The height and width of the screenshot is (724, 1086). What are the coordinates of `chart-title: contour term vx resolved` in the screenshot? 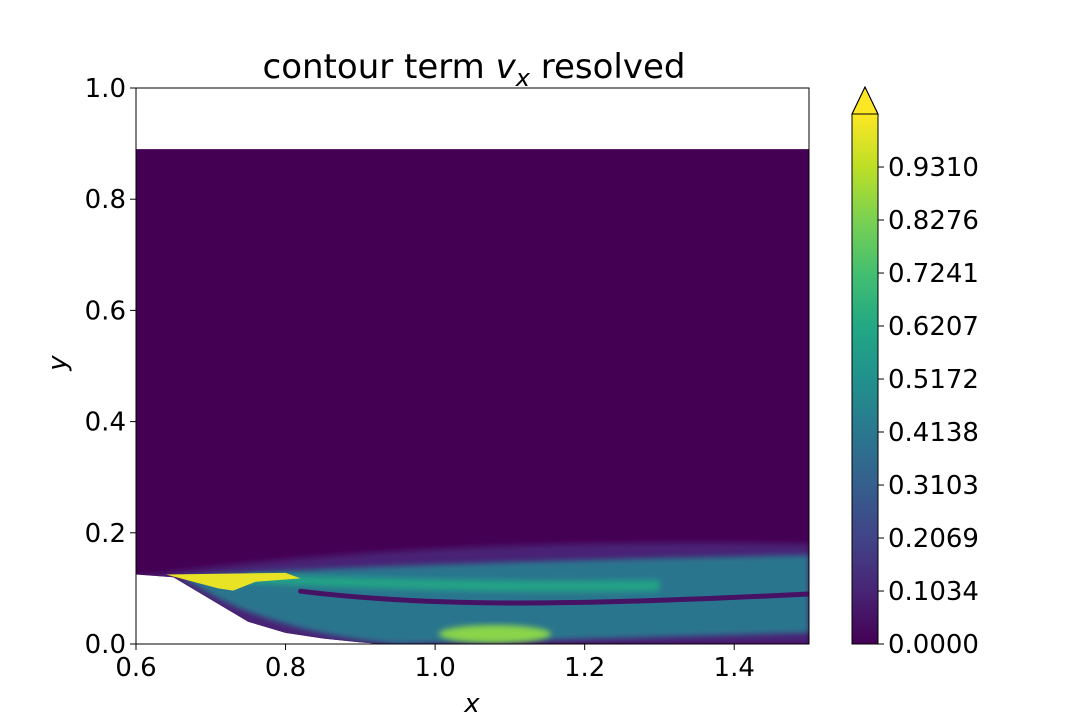 It's located at (474, 69).